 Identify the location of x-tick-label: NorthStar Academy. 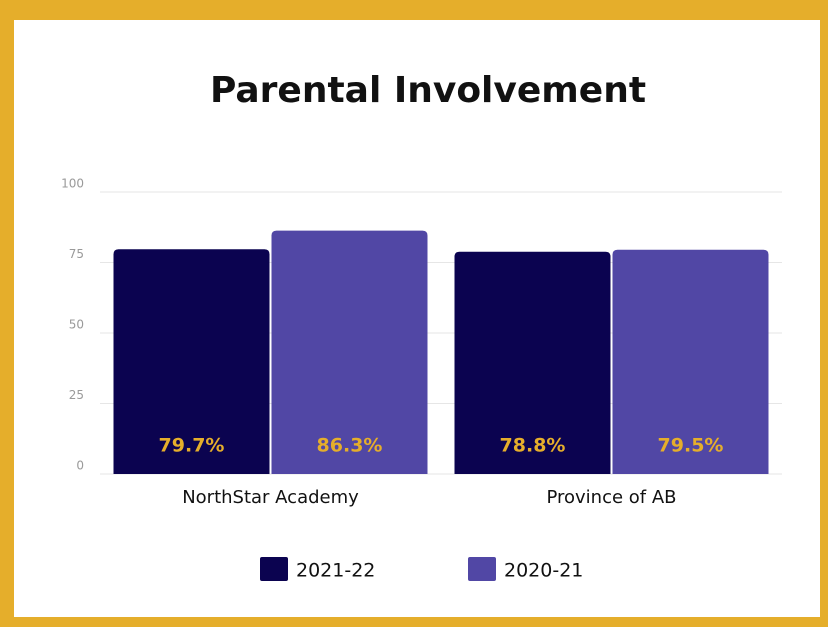
(270, 497).